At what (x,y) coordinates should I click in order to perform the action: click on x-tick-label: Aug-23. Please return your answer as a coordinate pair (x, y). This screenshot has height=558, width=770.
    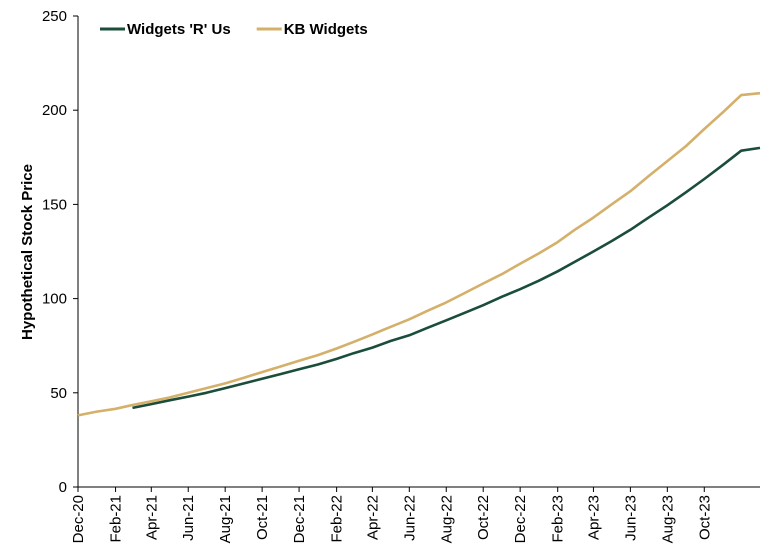
    Looking at the image, I should click on (667, 519).